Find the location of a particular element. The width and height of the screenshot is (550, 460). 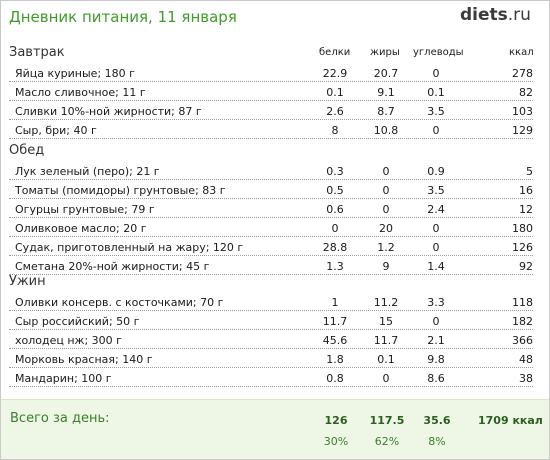

food-carbs: 3.3 is located at coordinates (436, 302).